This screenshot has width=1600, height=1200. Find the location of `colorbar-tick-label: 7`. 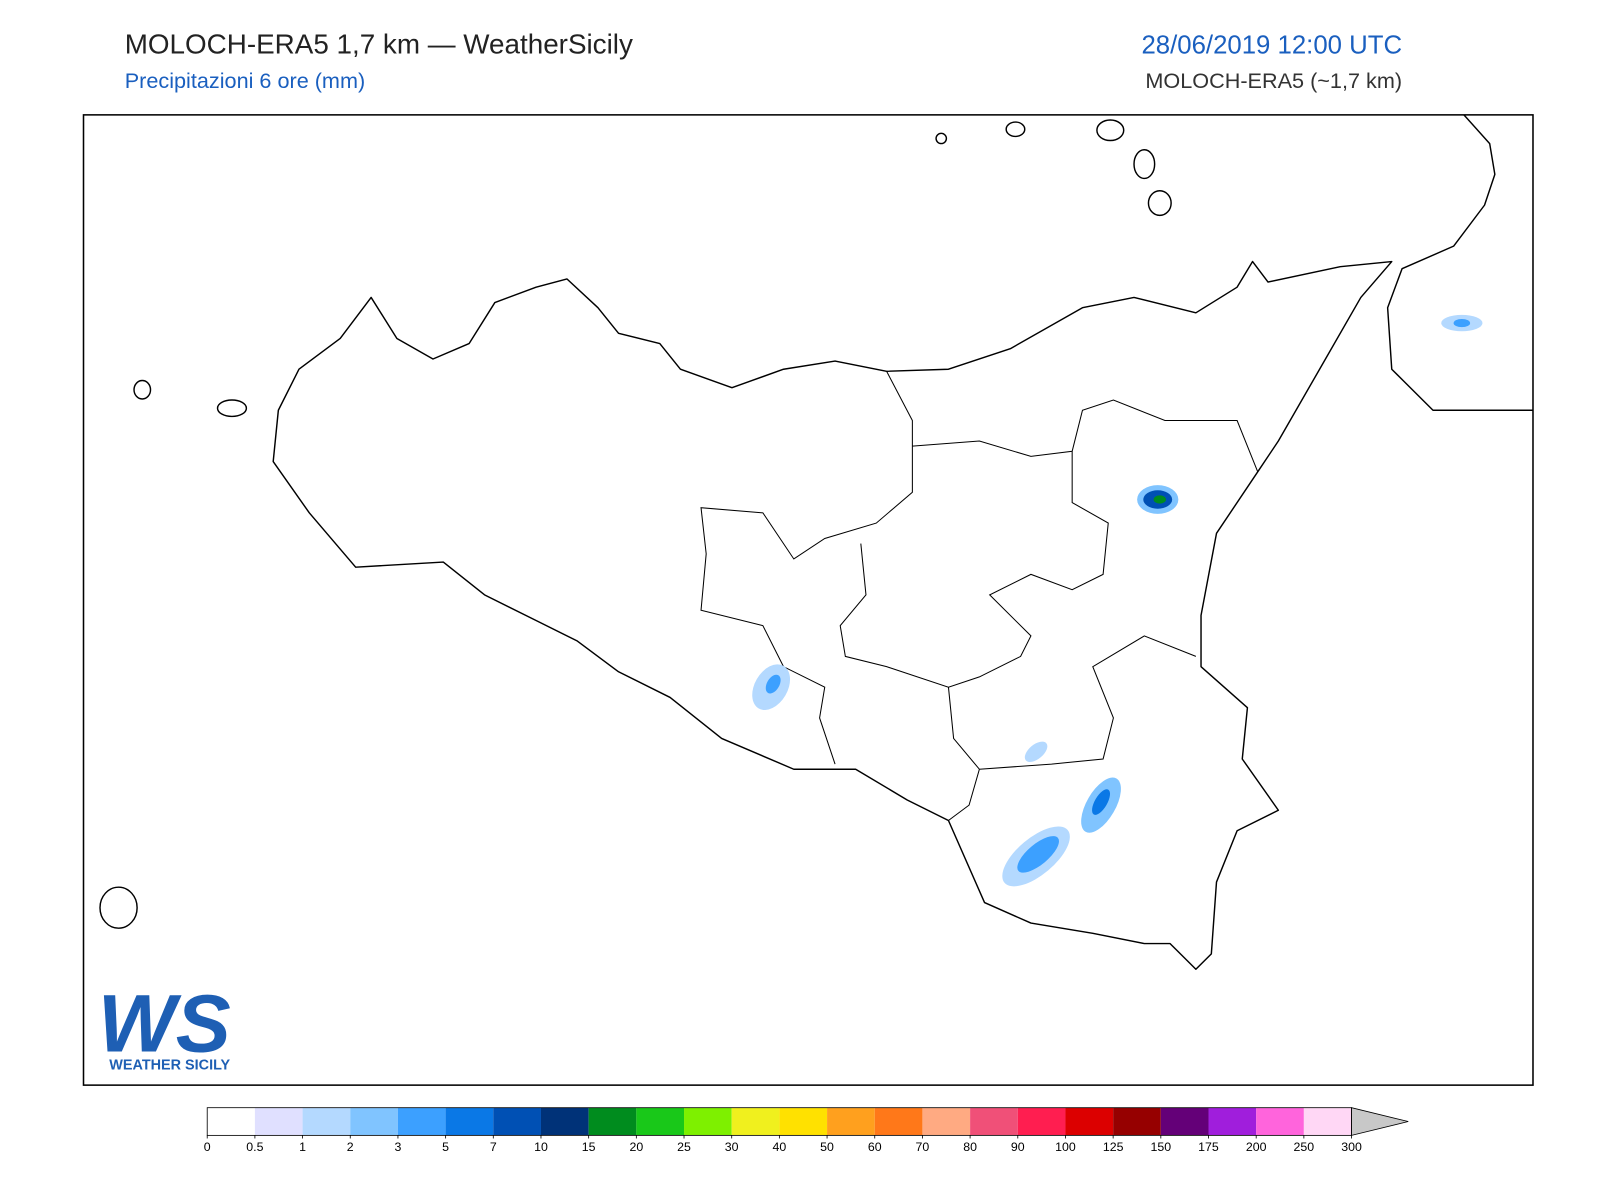

colorbar-tick-label: 7 is located at coordinates (493, 1147).